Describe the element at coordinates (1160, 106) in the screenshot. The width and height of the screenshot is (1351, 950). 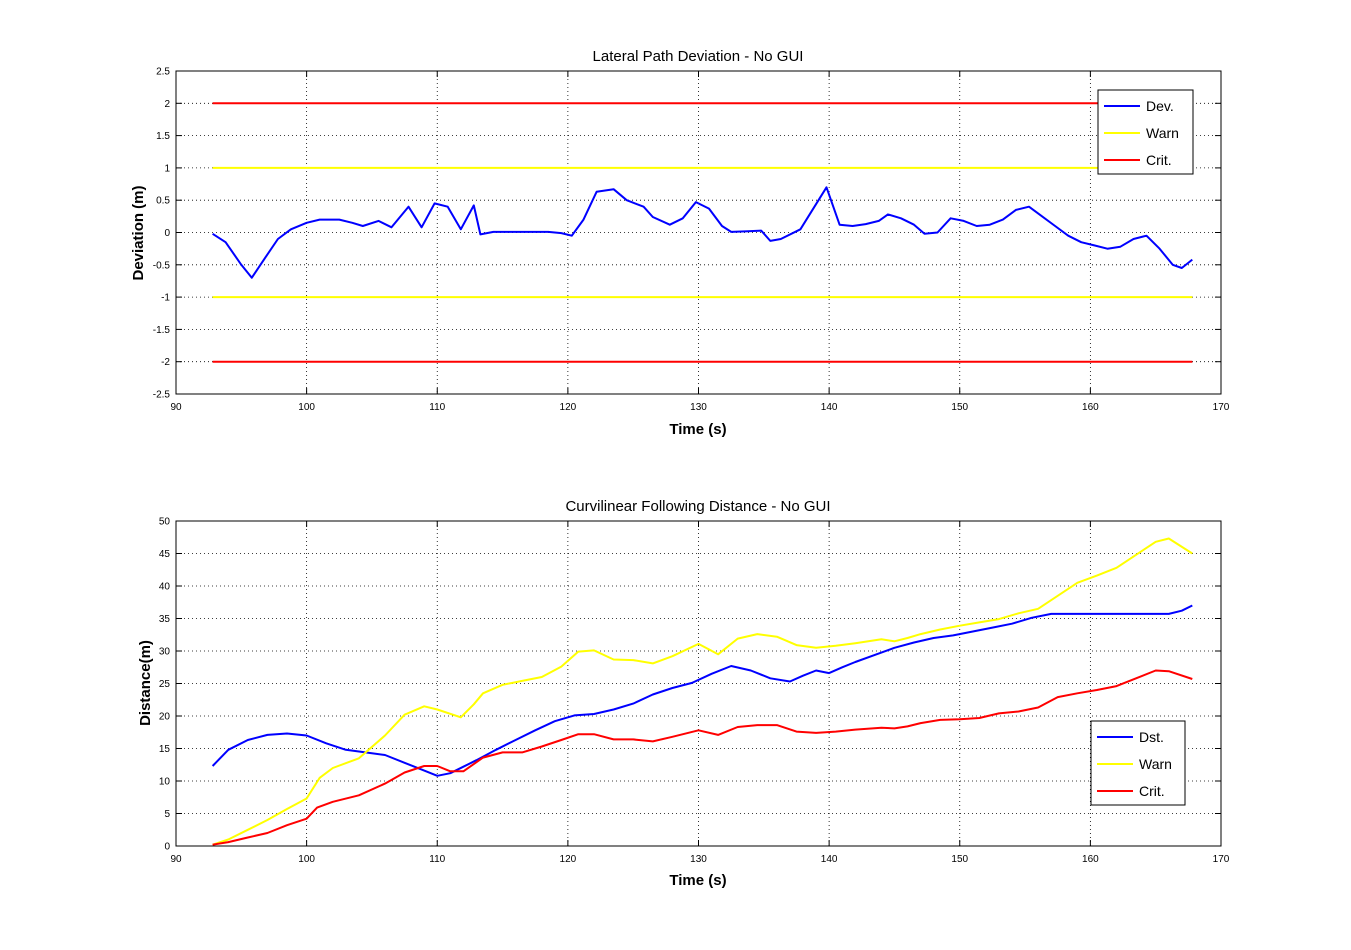
I see `deviation-legend-label: Dev.` at that location.